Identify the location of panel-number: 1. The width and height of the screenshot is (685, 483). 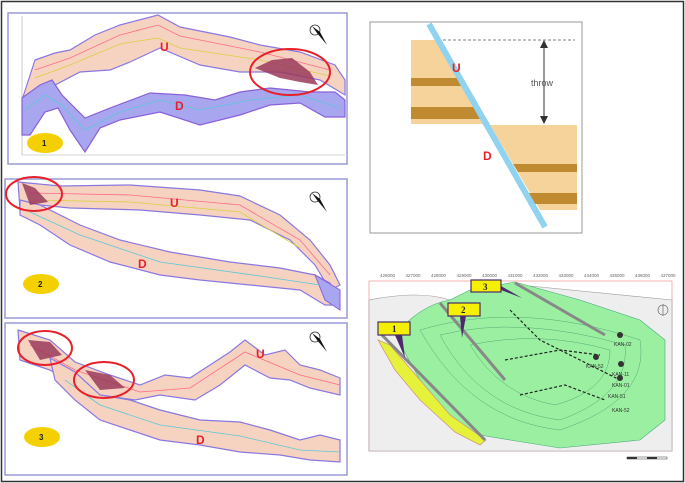
(44, 143).